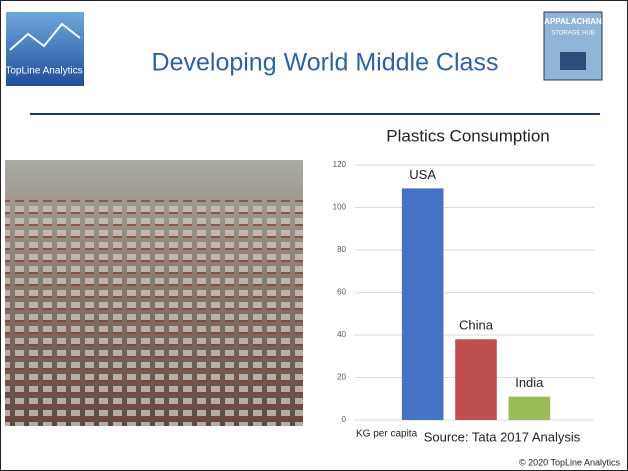 Image resolution: width=628 pixels, height=471 pixels. What do you see at coordinates (422, 174) in the screenshot?
I see `bar-label: USA` at bounding box center [422, 174].